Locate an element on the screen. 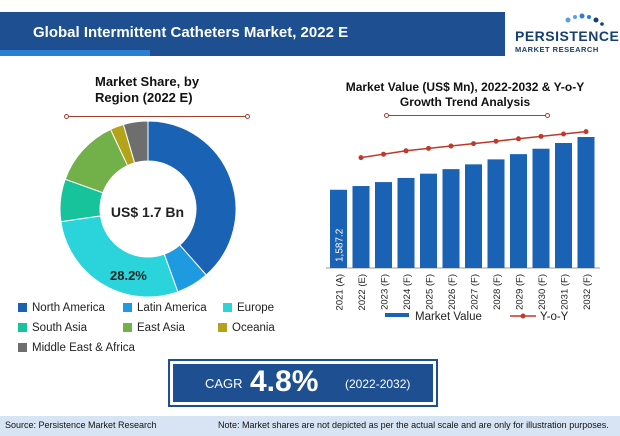 Image resolution: width=620 pixels, height=436 pixels. bar-2022-e is located at coordinates (361, 227).